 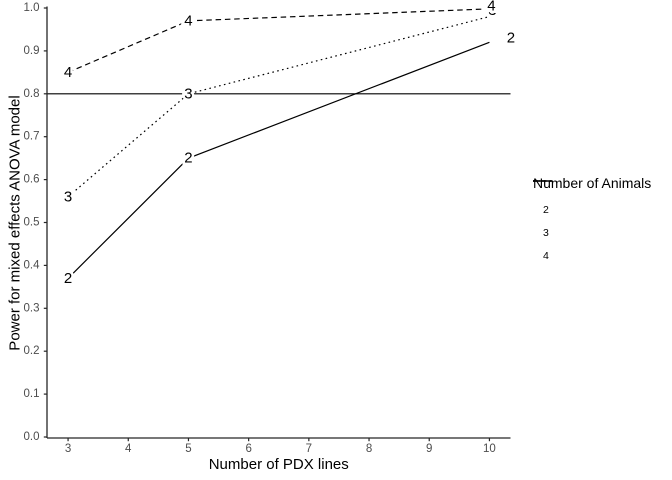 I want to click on y-tick-label: 0.6, so click(x=32, y=180).